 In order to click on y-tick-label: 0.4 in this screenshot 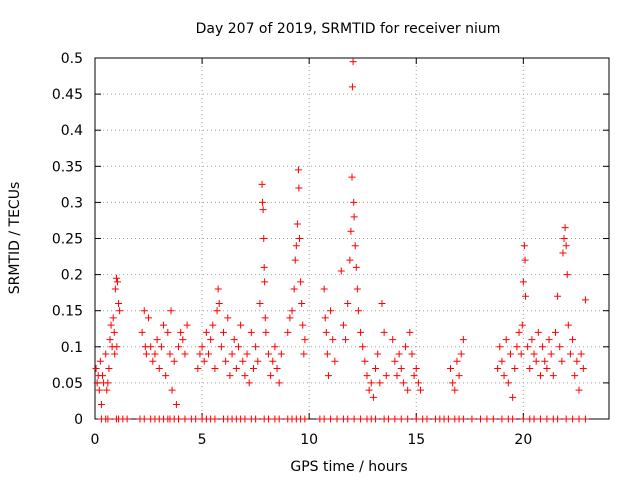, I will do `click(72, 131)`.